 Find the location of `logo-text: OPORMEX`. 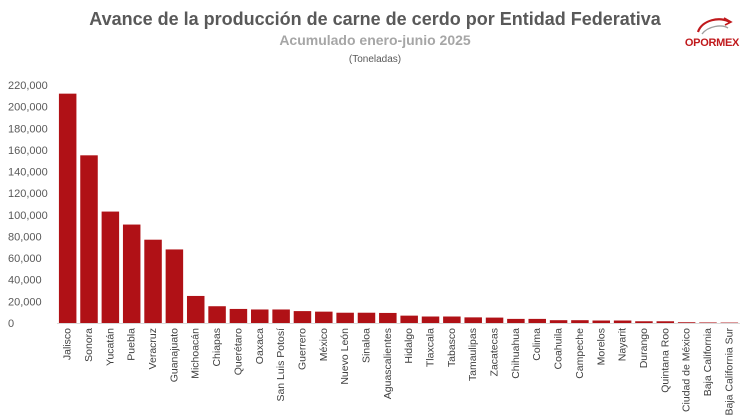

logo-text: OPORMEX is located at coordinates (712, 43).